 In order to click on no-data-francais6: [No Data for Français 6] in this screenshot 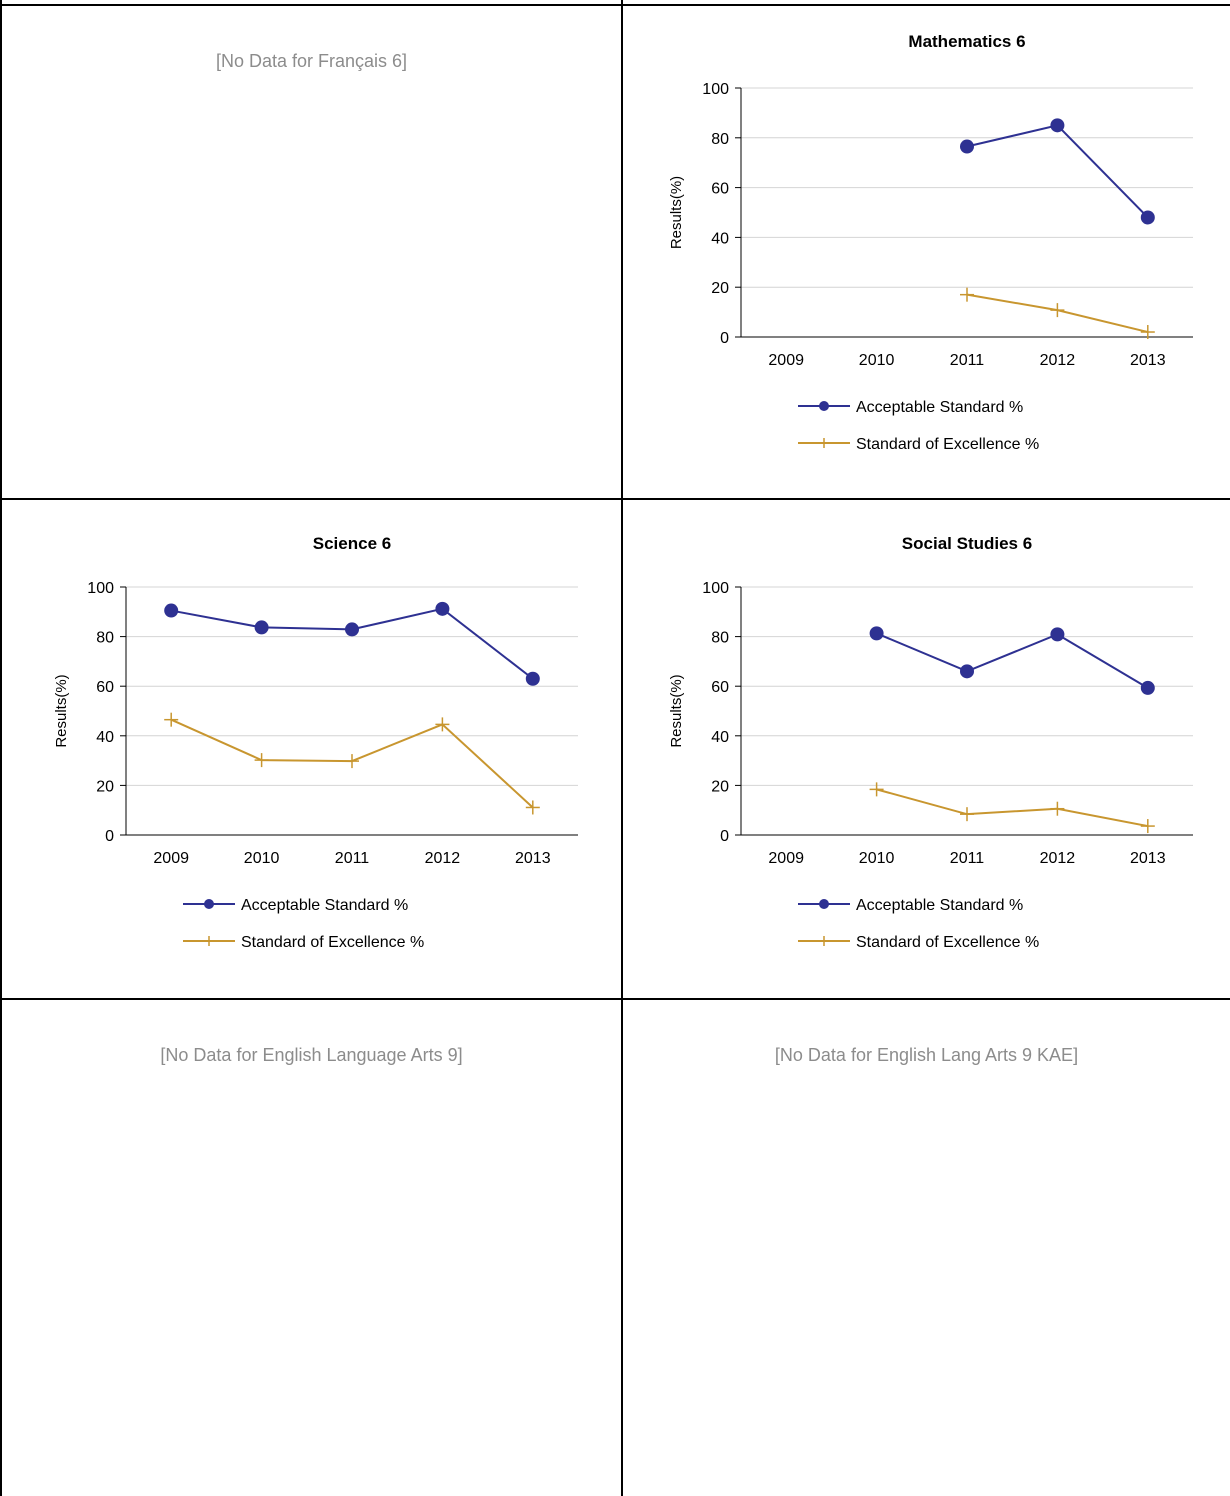, I will do `click(311, 61)`.